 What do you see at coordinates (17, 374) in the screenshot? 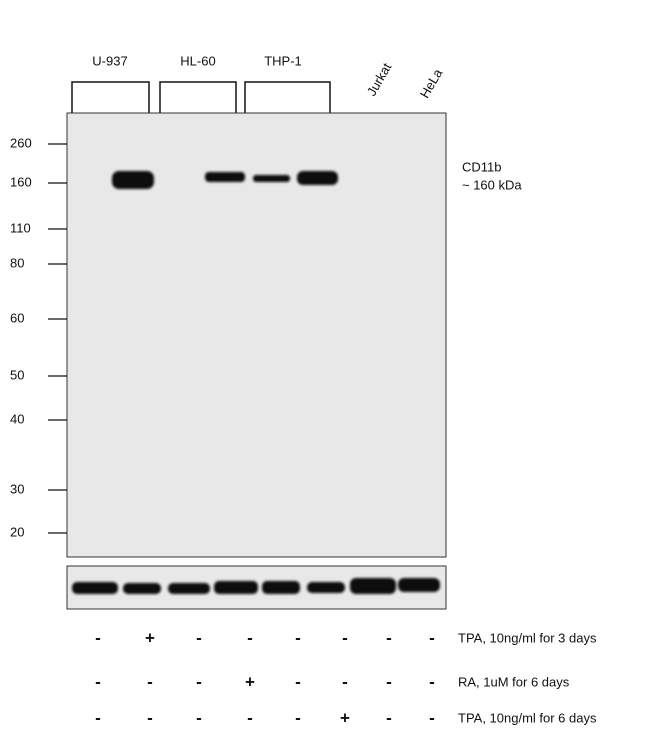
I see `marker-label: 50` at bounding box center [17, 374].